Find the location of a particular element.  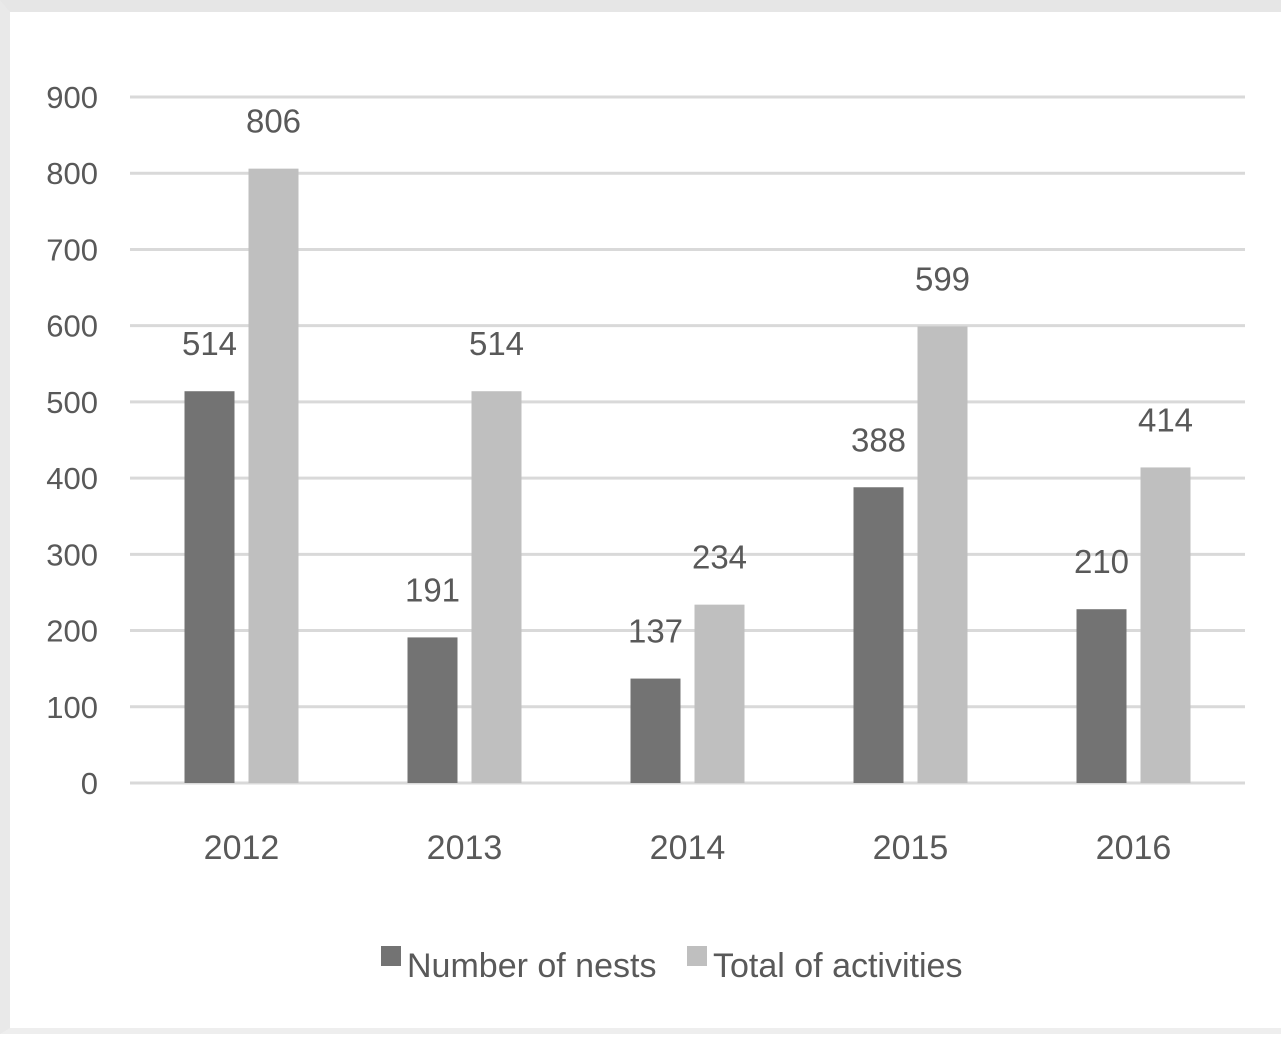

bar-2013-activities is located at coordinates (496, 587).